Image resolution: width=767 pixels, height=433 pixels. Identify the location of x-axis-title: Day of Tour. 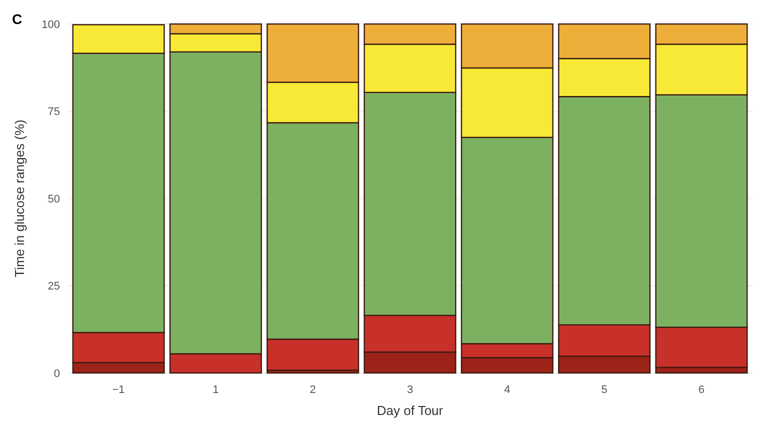
(410, 410).